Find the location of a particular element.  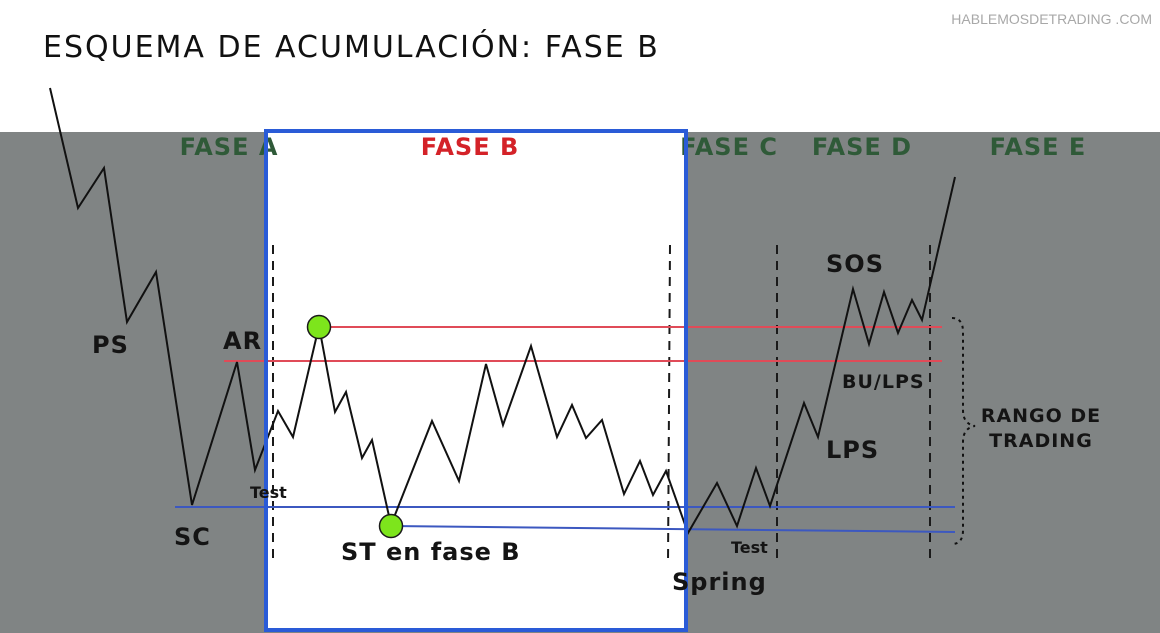

phase-divider-bc is located at coordinates (669, 405).